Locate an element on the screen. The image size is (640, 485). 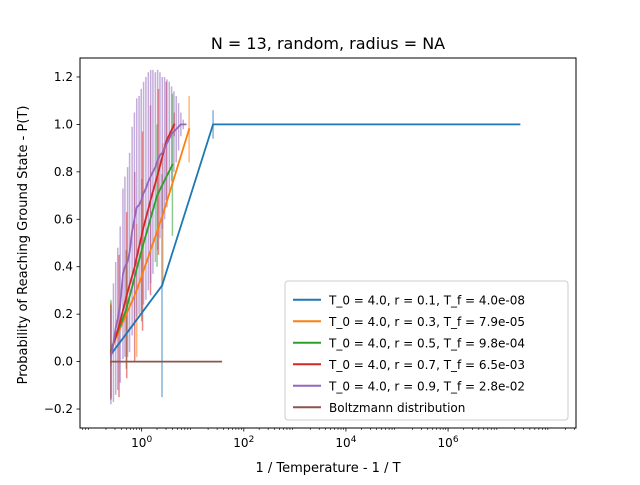
legend-box is located at coordinates (426, 350).